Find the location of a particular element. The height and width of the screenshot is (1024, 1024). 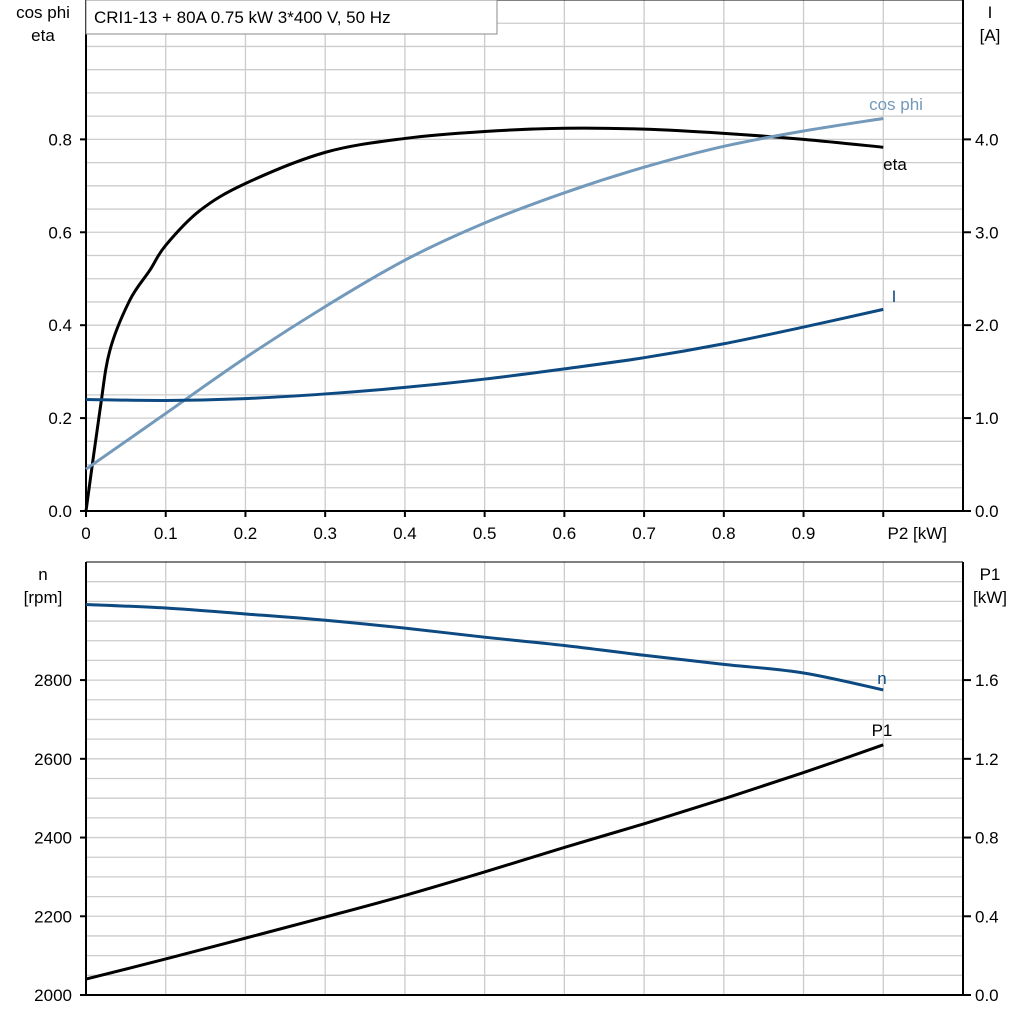

x-tick-label: 0.7 is located at coordinates (644, 533).